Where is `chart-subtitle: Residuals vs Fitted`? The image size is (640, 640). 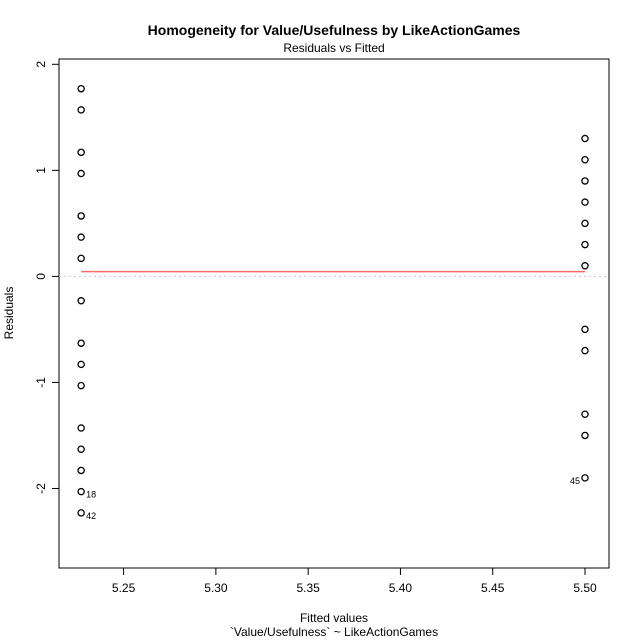 chart-subtitle: Residuals vs Fitted is located at coordinates (333, 48).